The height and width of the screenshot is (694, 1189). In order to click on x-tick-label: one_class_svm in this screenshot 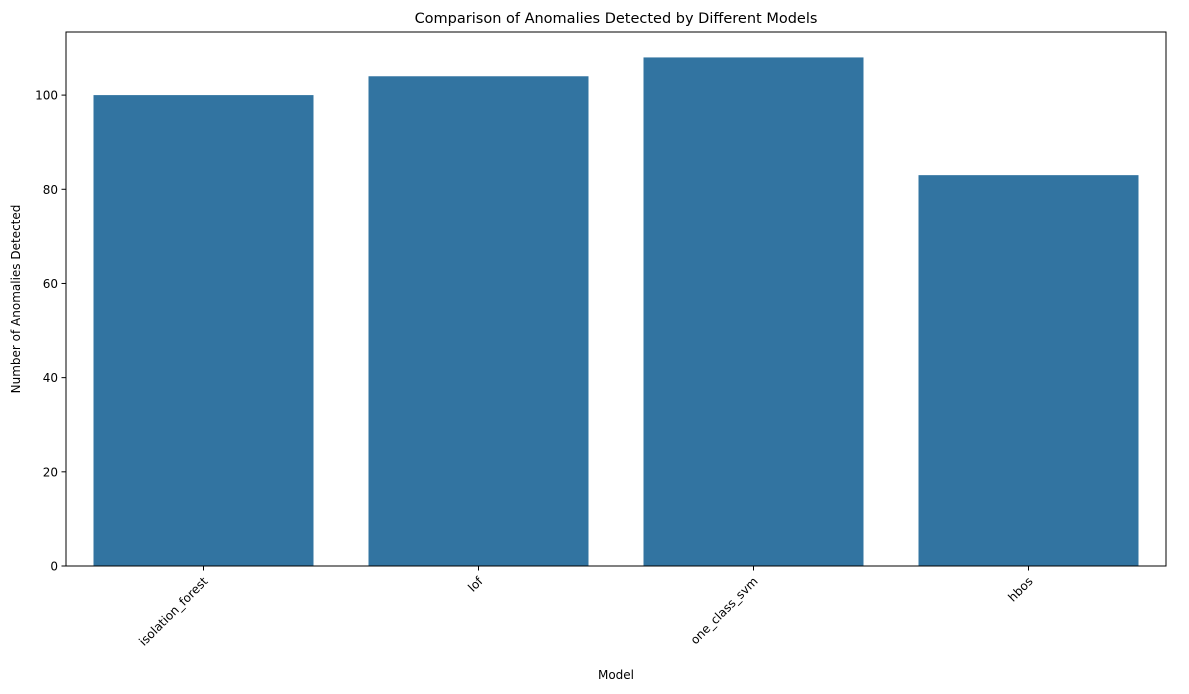, I will do `click(724, 610)`.